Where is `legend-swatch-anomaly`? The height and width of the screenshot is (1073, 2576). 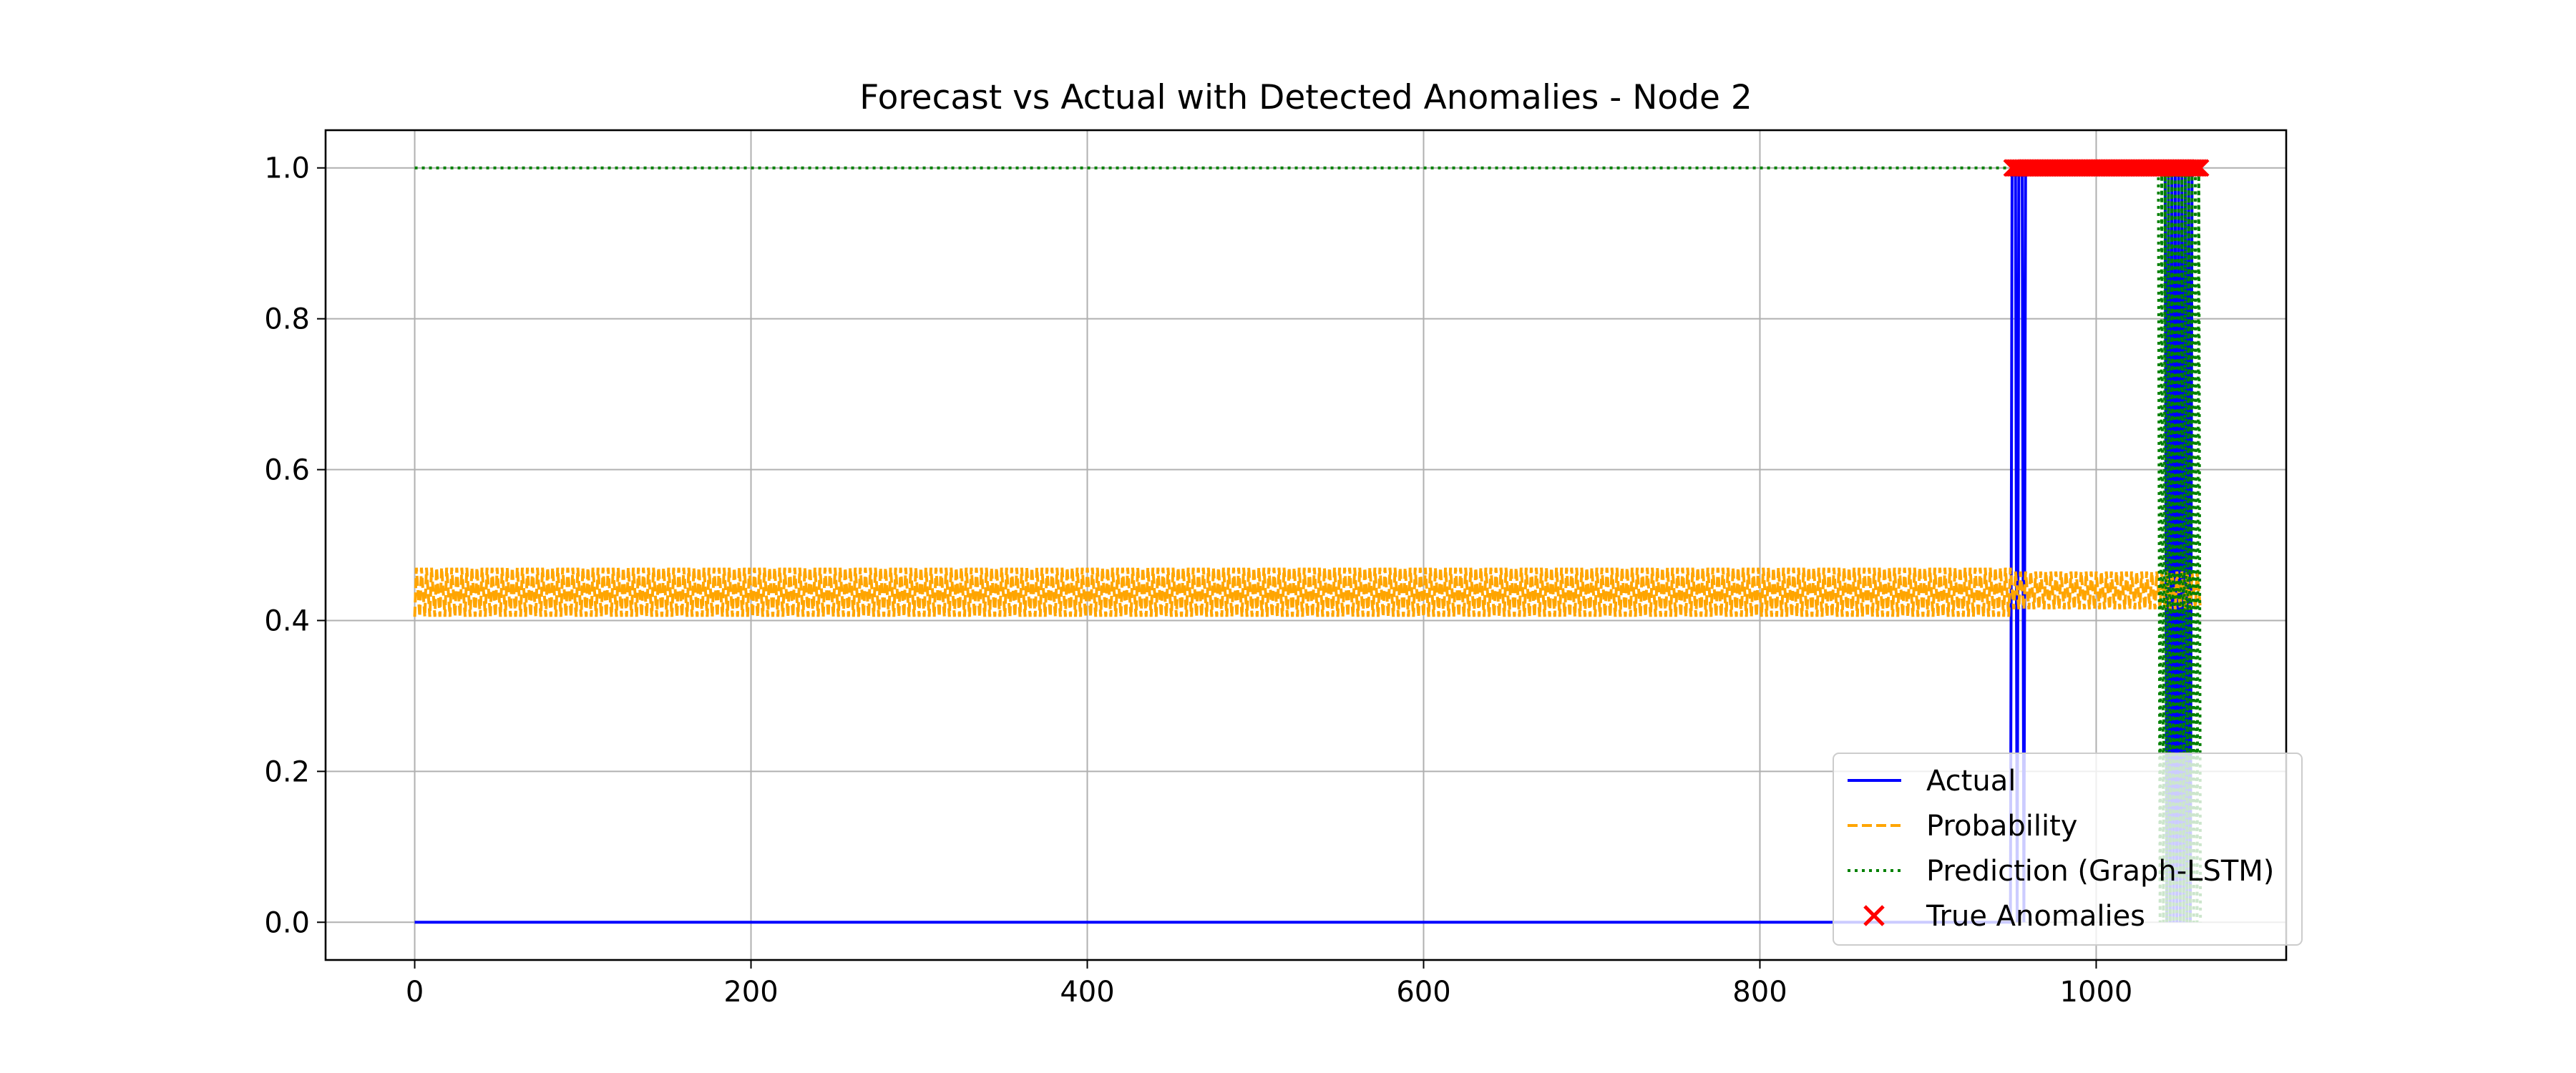
legend-swatch-anomaly is located at coordinates (1874, 915).